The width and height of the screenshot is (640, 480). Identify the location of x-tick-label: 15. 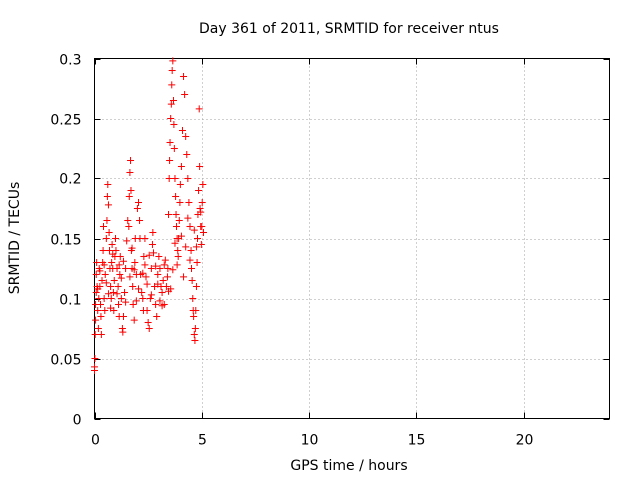
(417, 441).